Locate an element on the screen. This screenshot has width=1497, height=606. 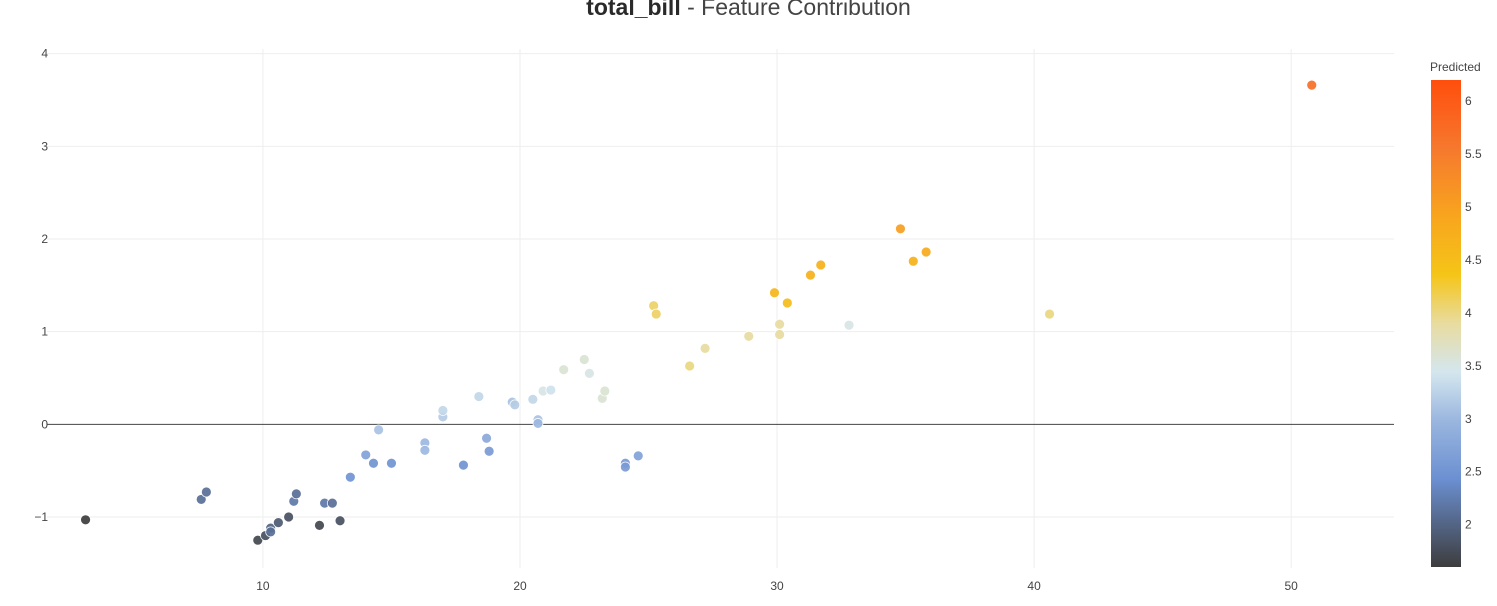
colorbar-tick-label: 5.5 is located at coordinates (1473, 154).